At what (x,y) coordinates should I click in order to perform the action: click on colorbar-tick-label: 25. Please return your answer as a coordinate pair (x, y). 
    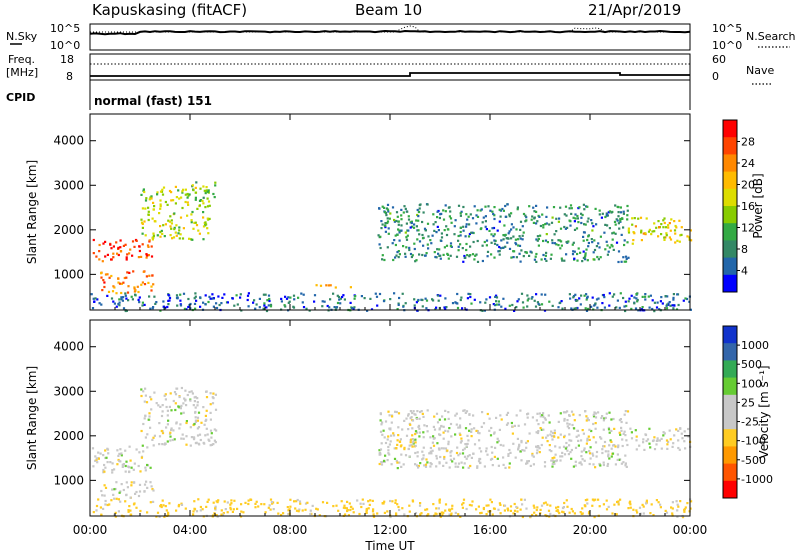
    Looking at the image, I should click on (748, 402).